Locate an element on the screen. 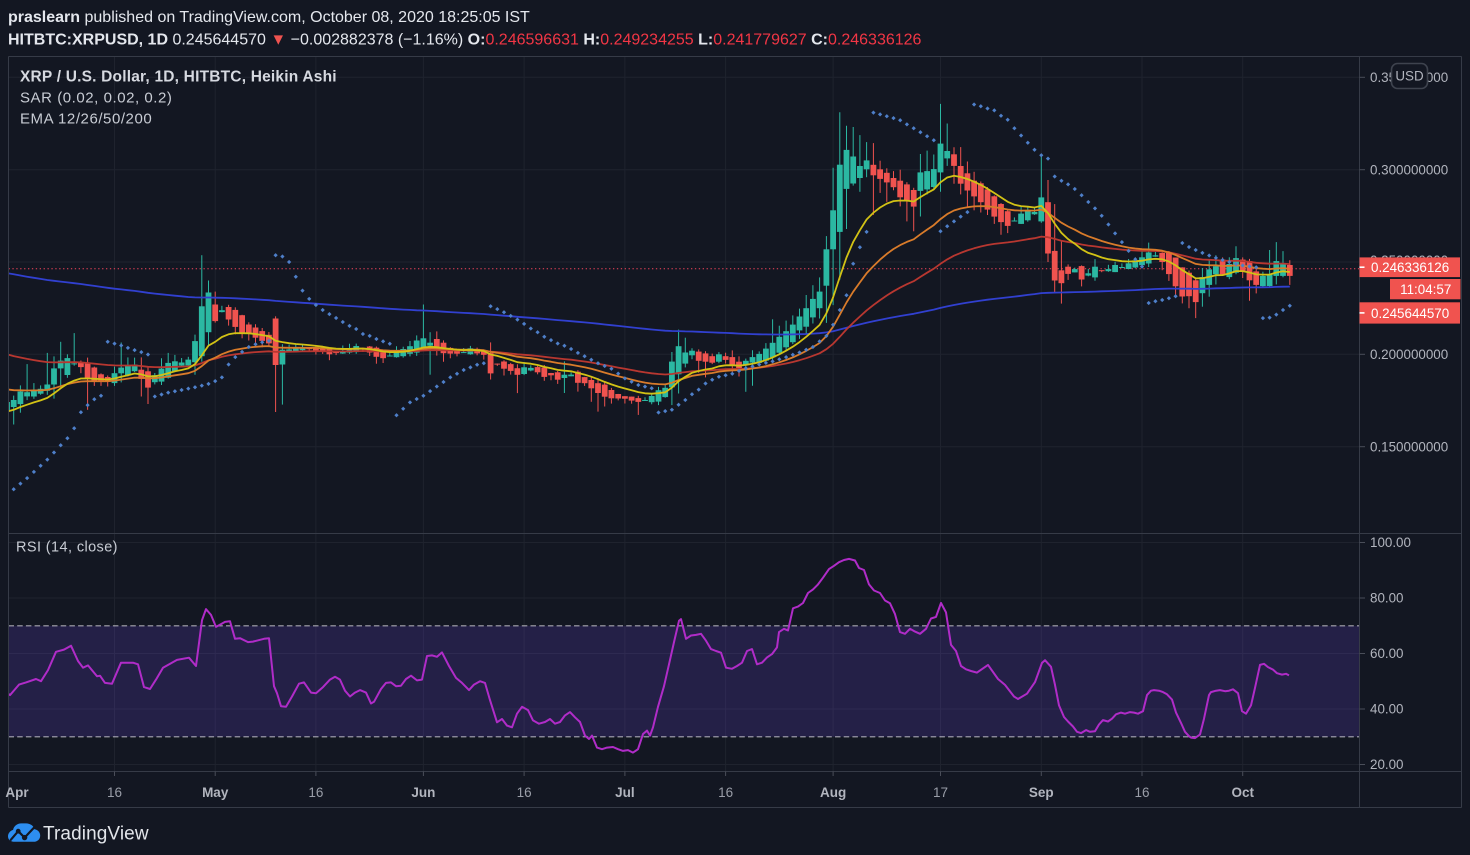  svg-text: TradingView is located at coordinates (96, 834).